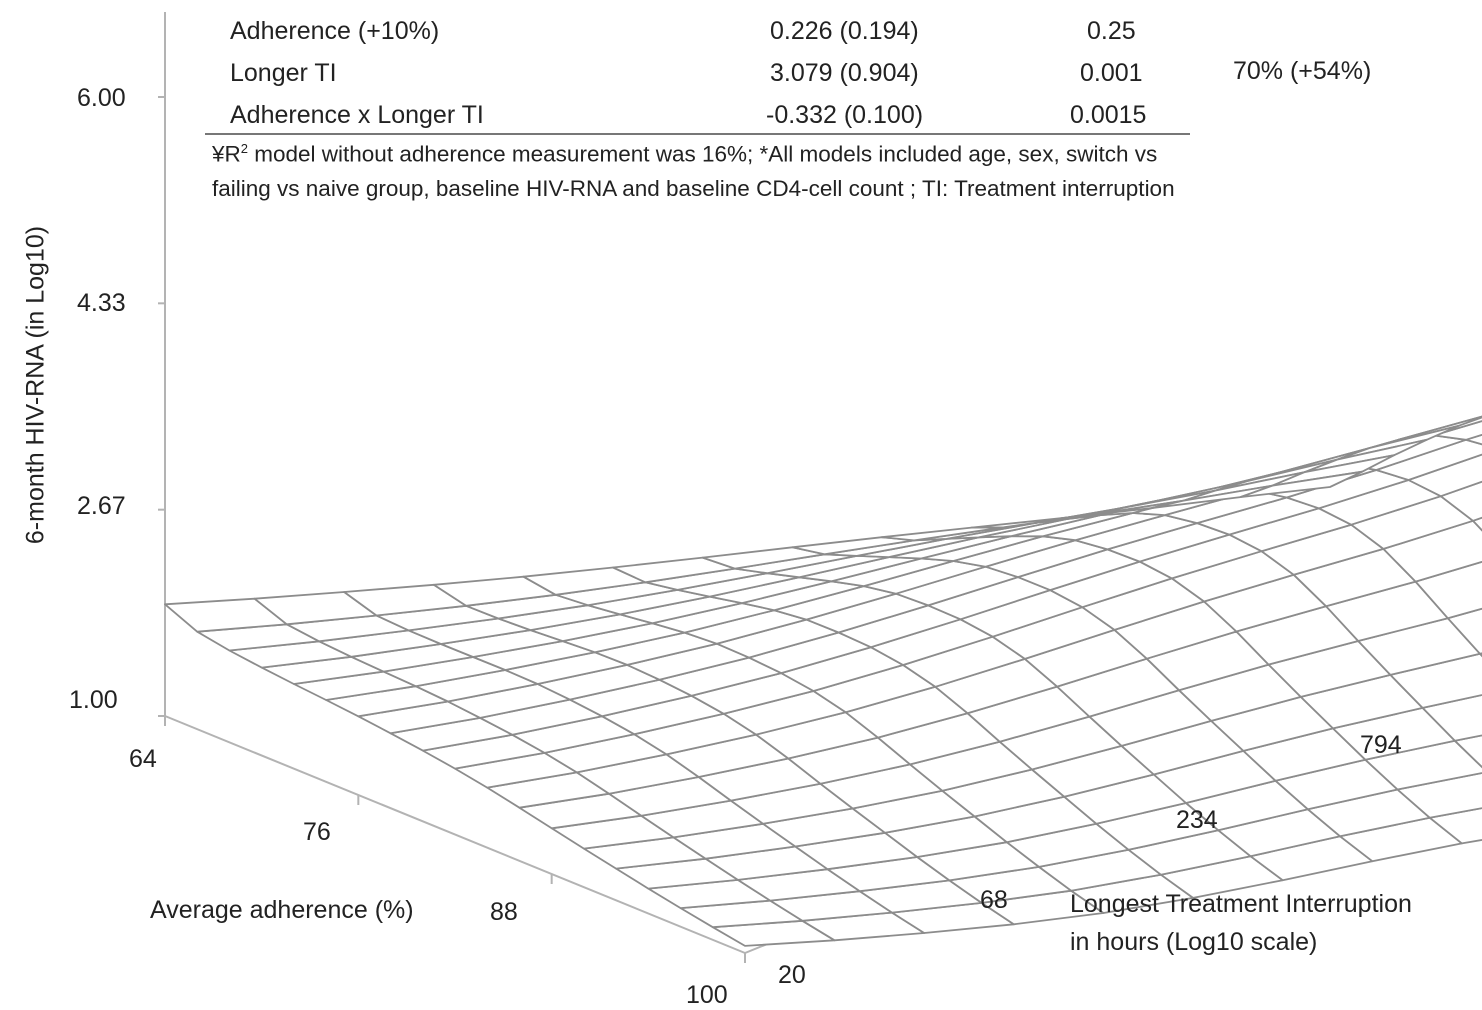 The image size is (1482, 1010). What do you see at coordinates (93, 700) in the screenshot?
I see `z-tick-label: 1.00` at bounding box center [93, 700].